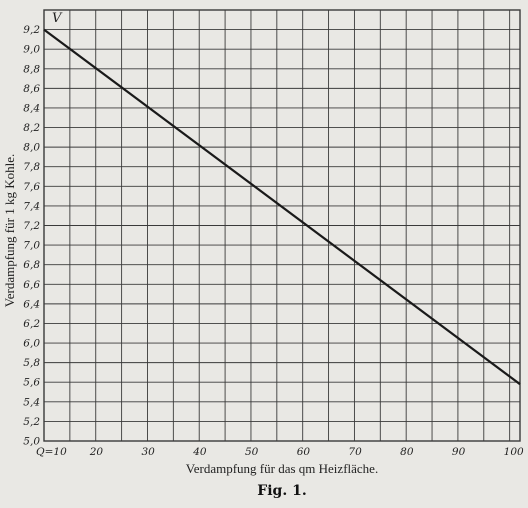 The image size is (528, 508). What do you see at coordinates (31, 383) in the screenshot?
I see `y-tick-label: 5,6` at bounding box center [31, 383].